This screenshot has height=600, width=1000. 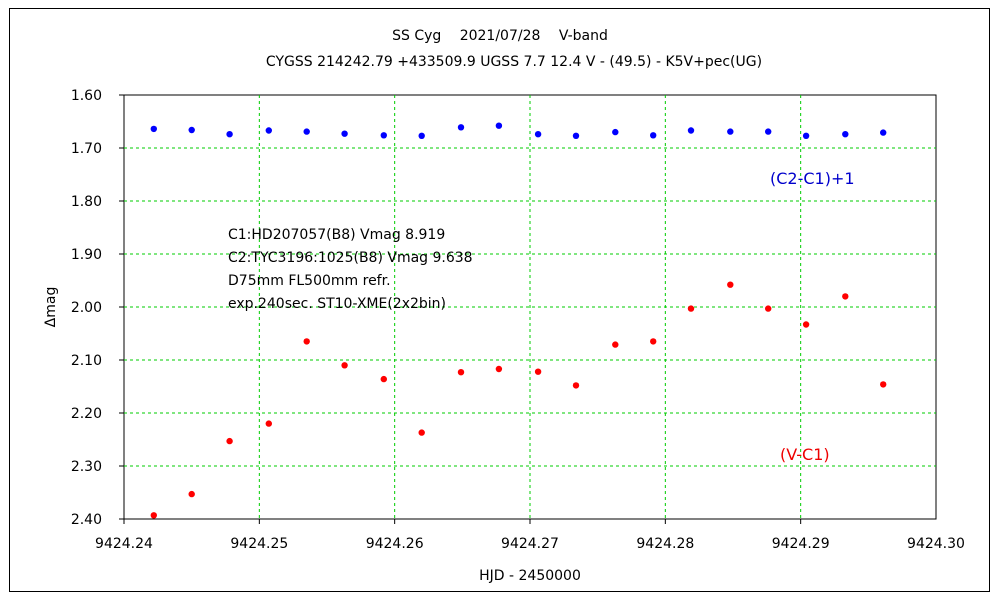 What do you see at coordinates (337, 304) in the screenshot?
I see `annotation-exposure: exp.240sec. ST10-XME(2x2bin)` at bounding box center [337, 304].